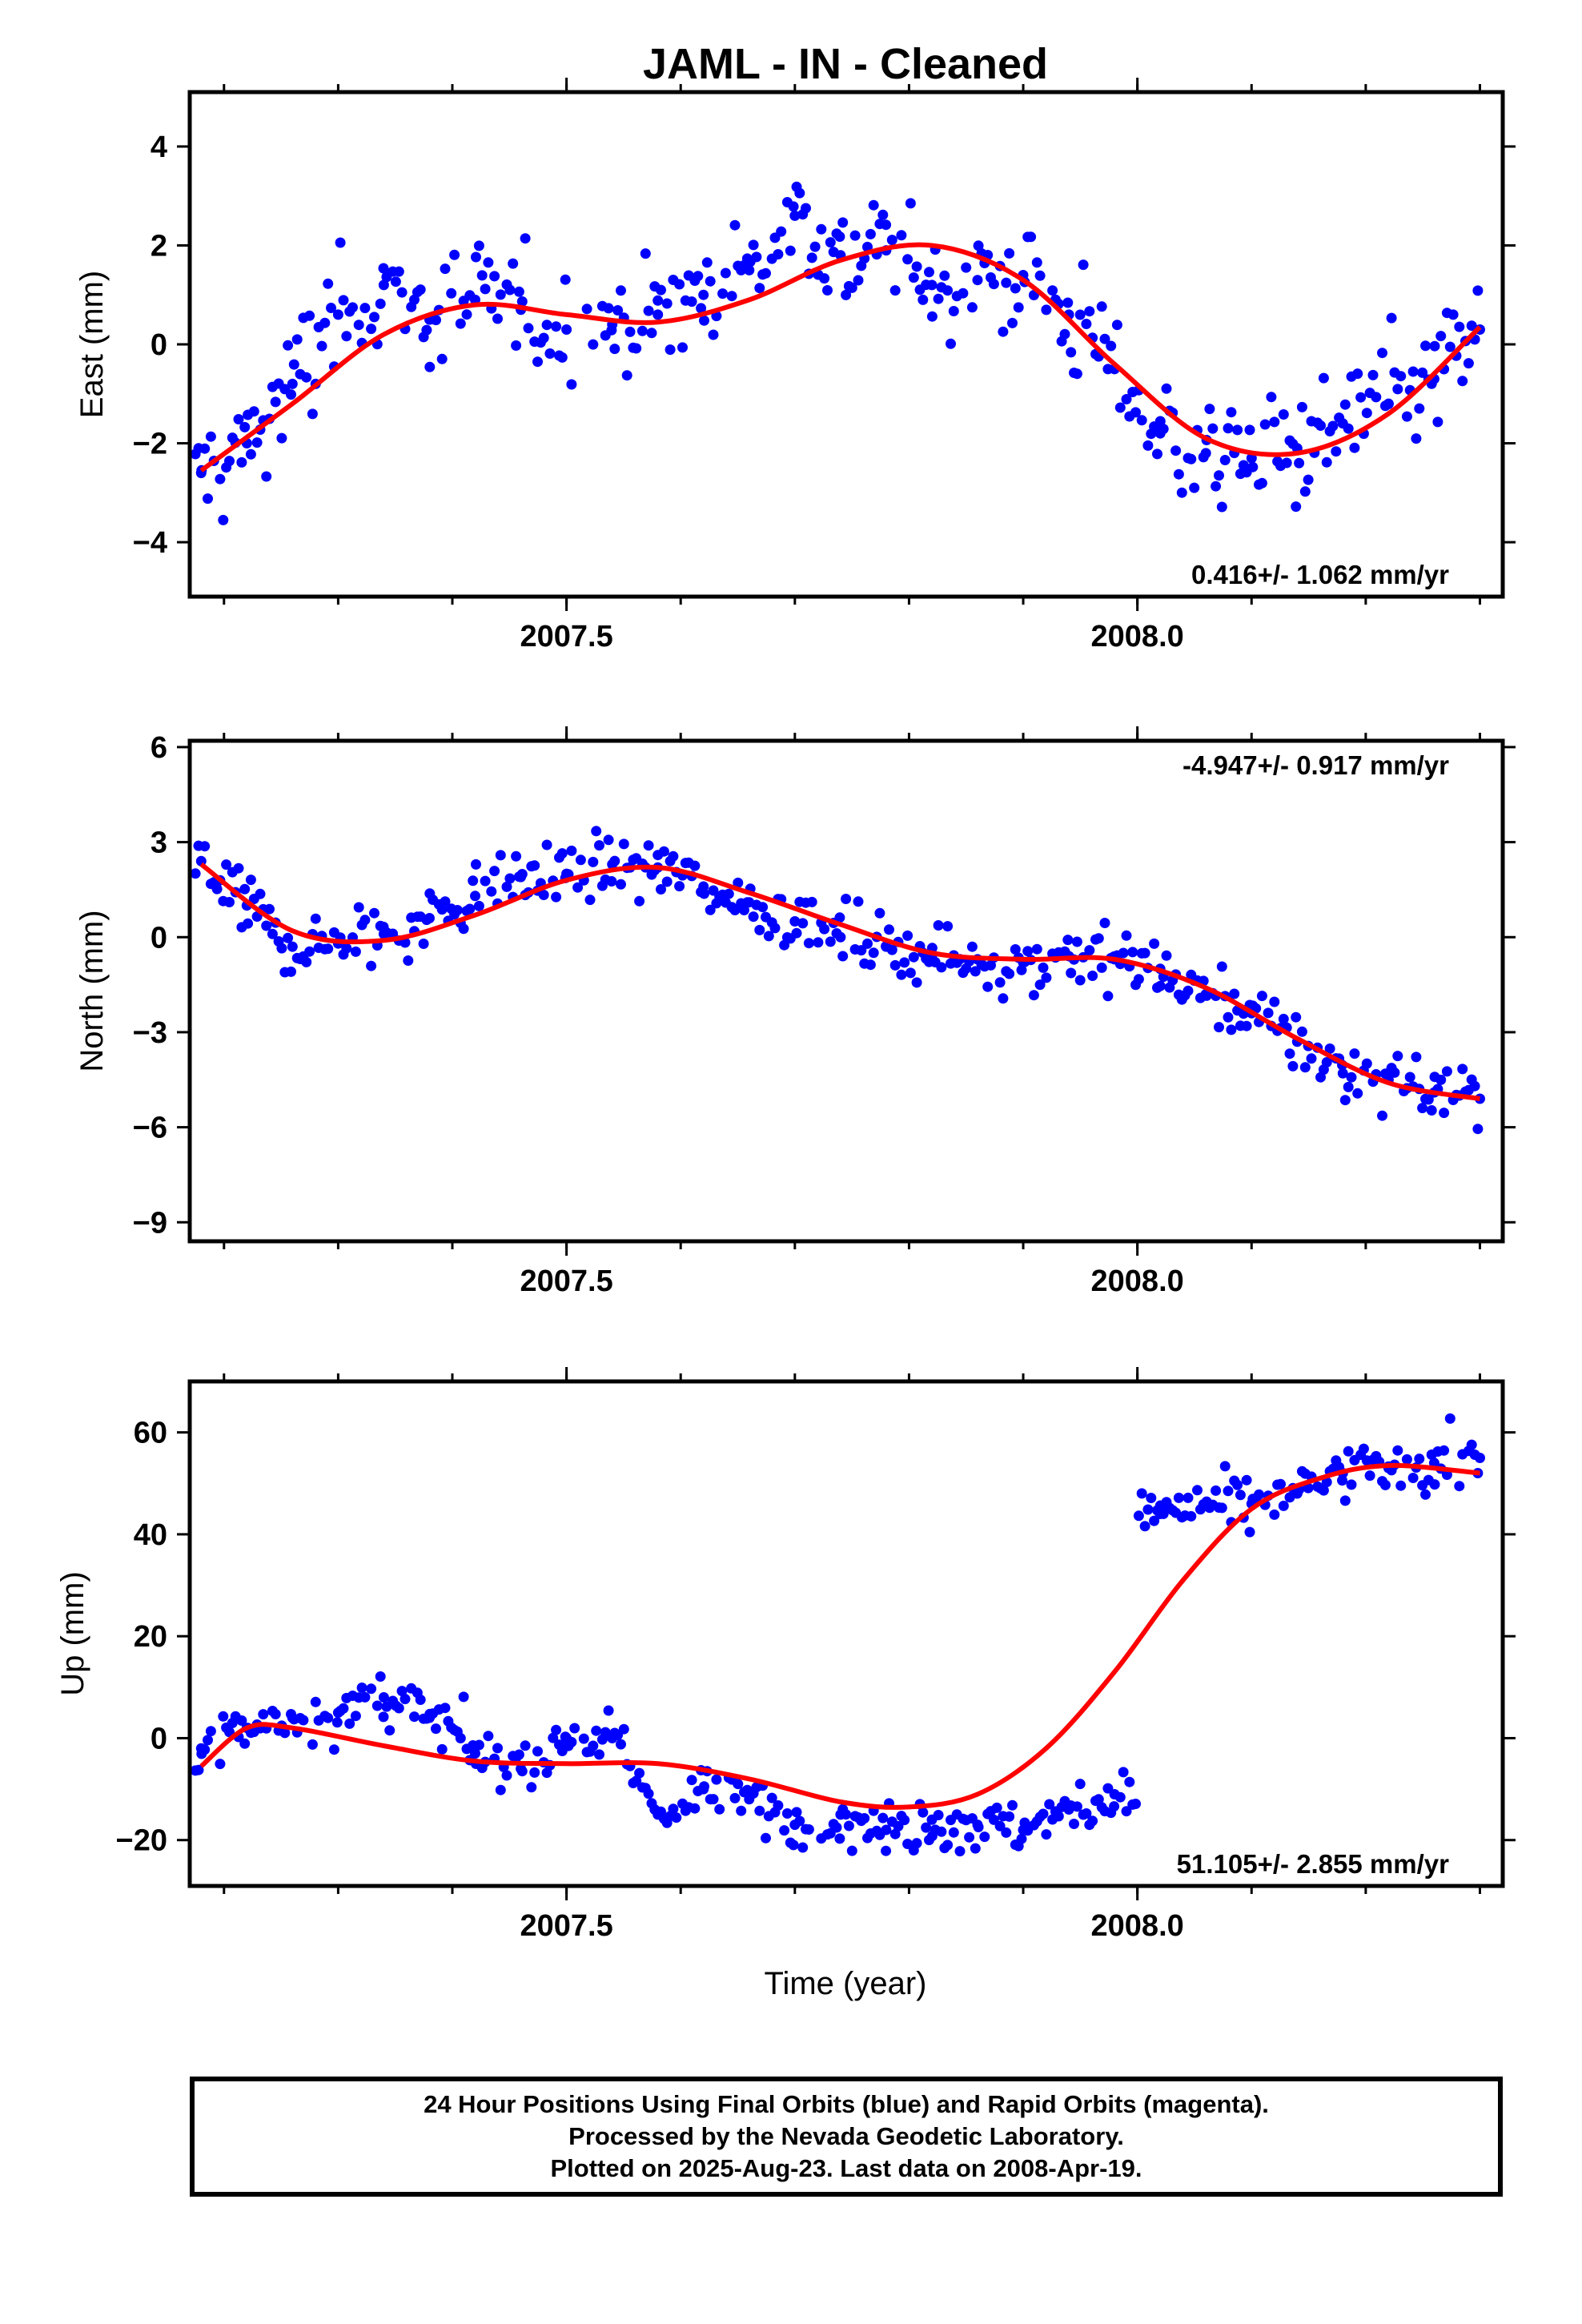  Describe the element at coordinates (1138, 1926) in the screenshot. I see `x-tick-label: 2008.0` at that location.